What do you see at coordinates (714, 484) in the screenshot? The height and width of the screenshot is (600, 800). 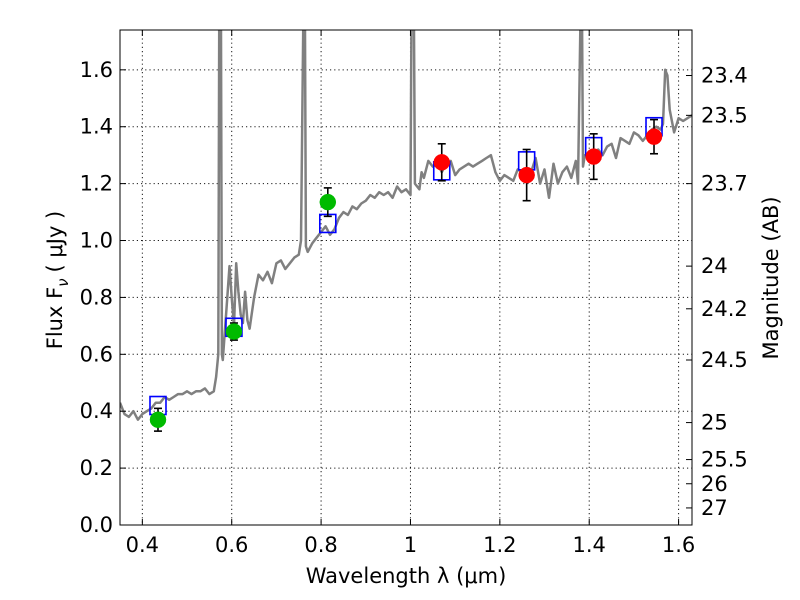 I see `magnitude-tick-label: 26` at bounding box center [714, 484].